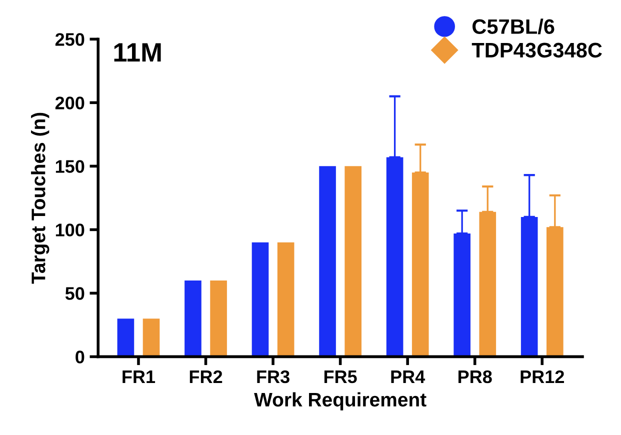  Describe the element at coordinates (475, 377) in the screenshot. I see `x-tick-label: PR8` at that location.